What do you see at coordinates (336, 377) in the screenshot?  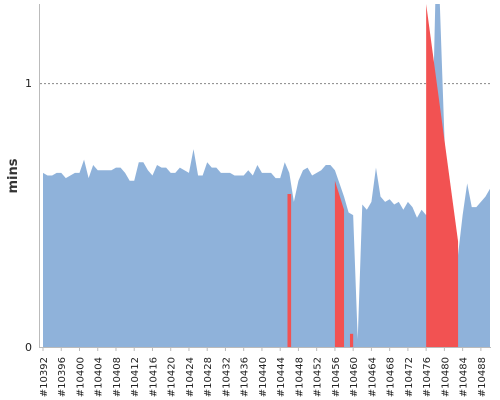 I see `x-tick-label: #10456` at bounding box center [336, 377].